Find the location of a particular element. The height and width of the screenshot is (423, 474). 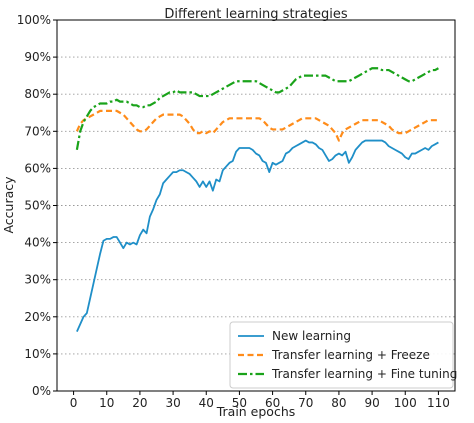

y-tick-label: 30% is located at coordinates (37, 280).